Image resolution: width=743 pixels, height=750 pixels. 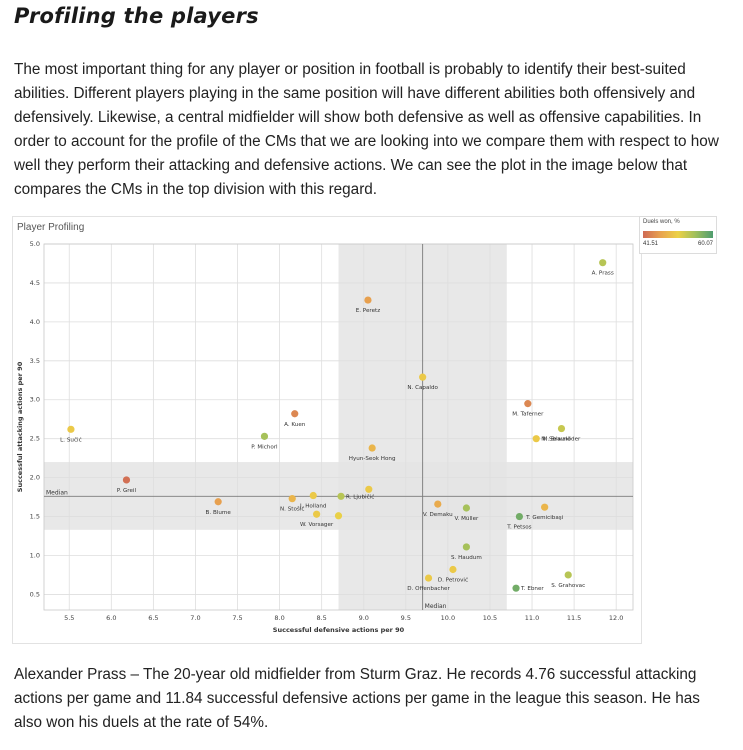 What do you see at coordinates (360, 496) in the screenshot?
I see `point-label: R. Ljubičić` at bounding box center [360, 496].